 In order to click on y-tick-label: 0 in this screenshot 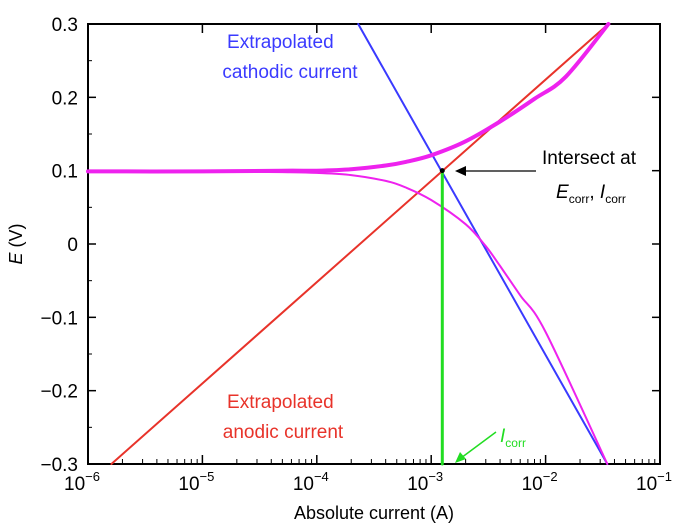, I will do `click(72, 245)`.